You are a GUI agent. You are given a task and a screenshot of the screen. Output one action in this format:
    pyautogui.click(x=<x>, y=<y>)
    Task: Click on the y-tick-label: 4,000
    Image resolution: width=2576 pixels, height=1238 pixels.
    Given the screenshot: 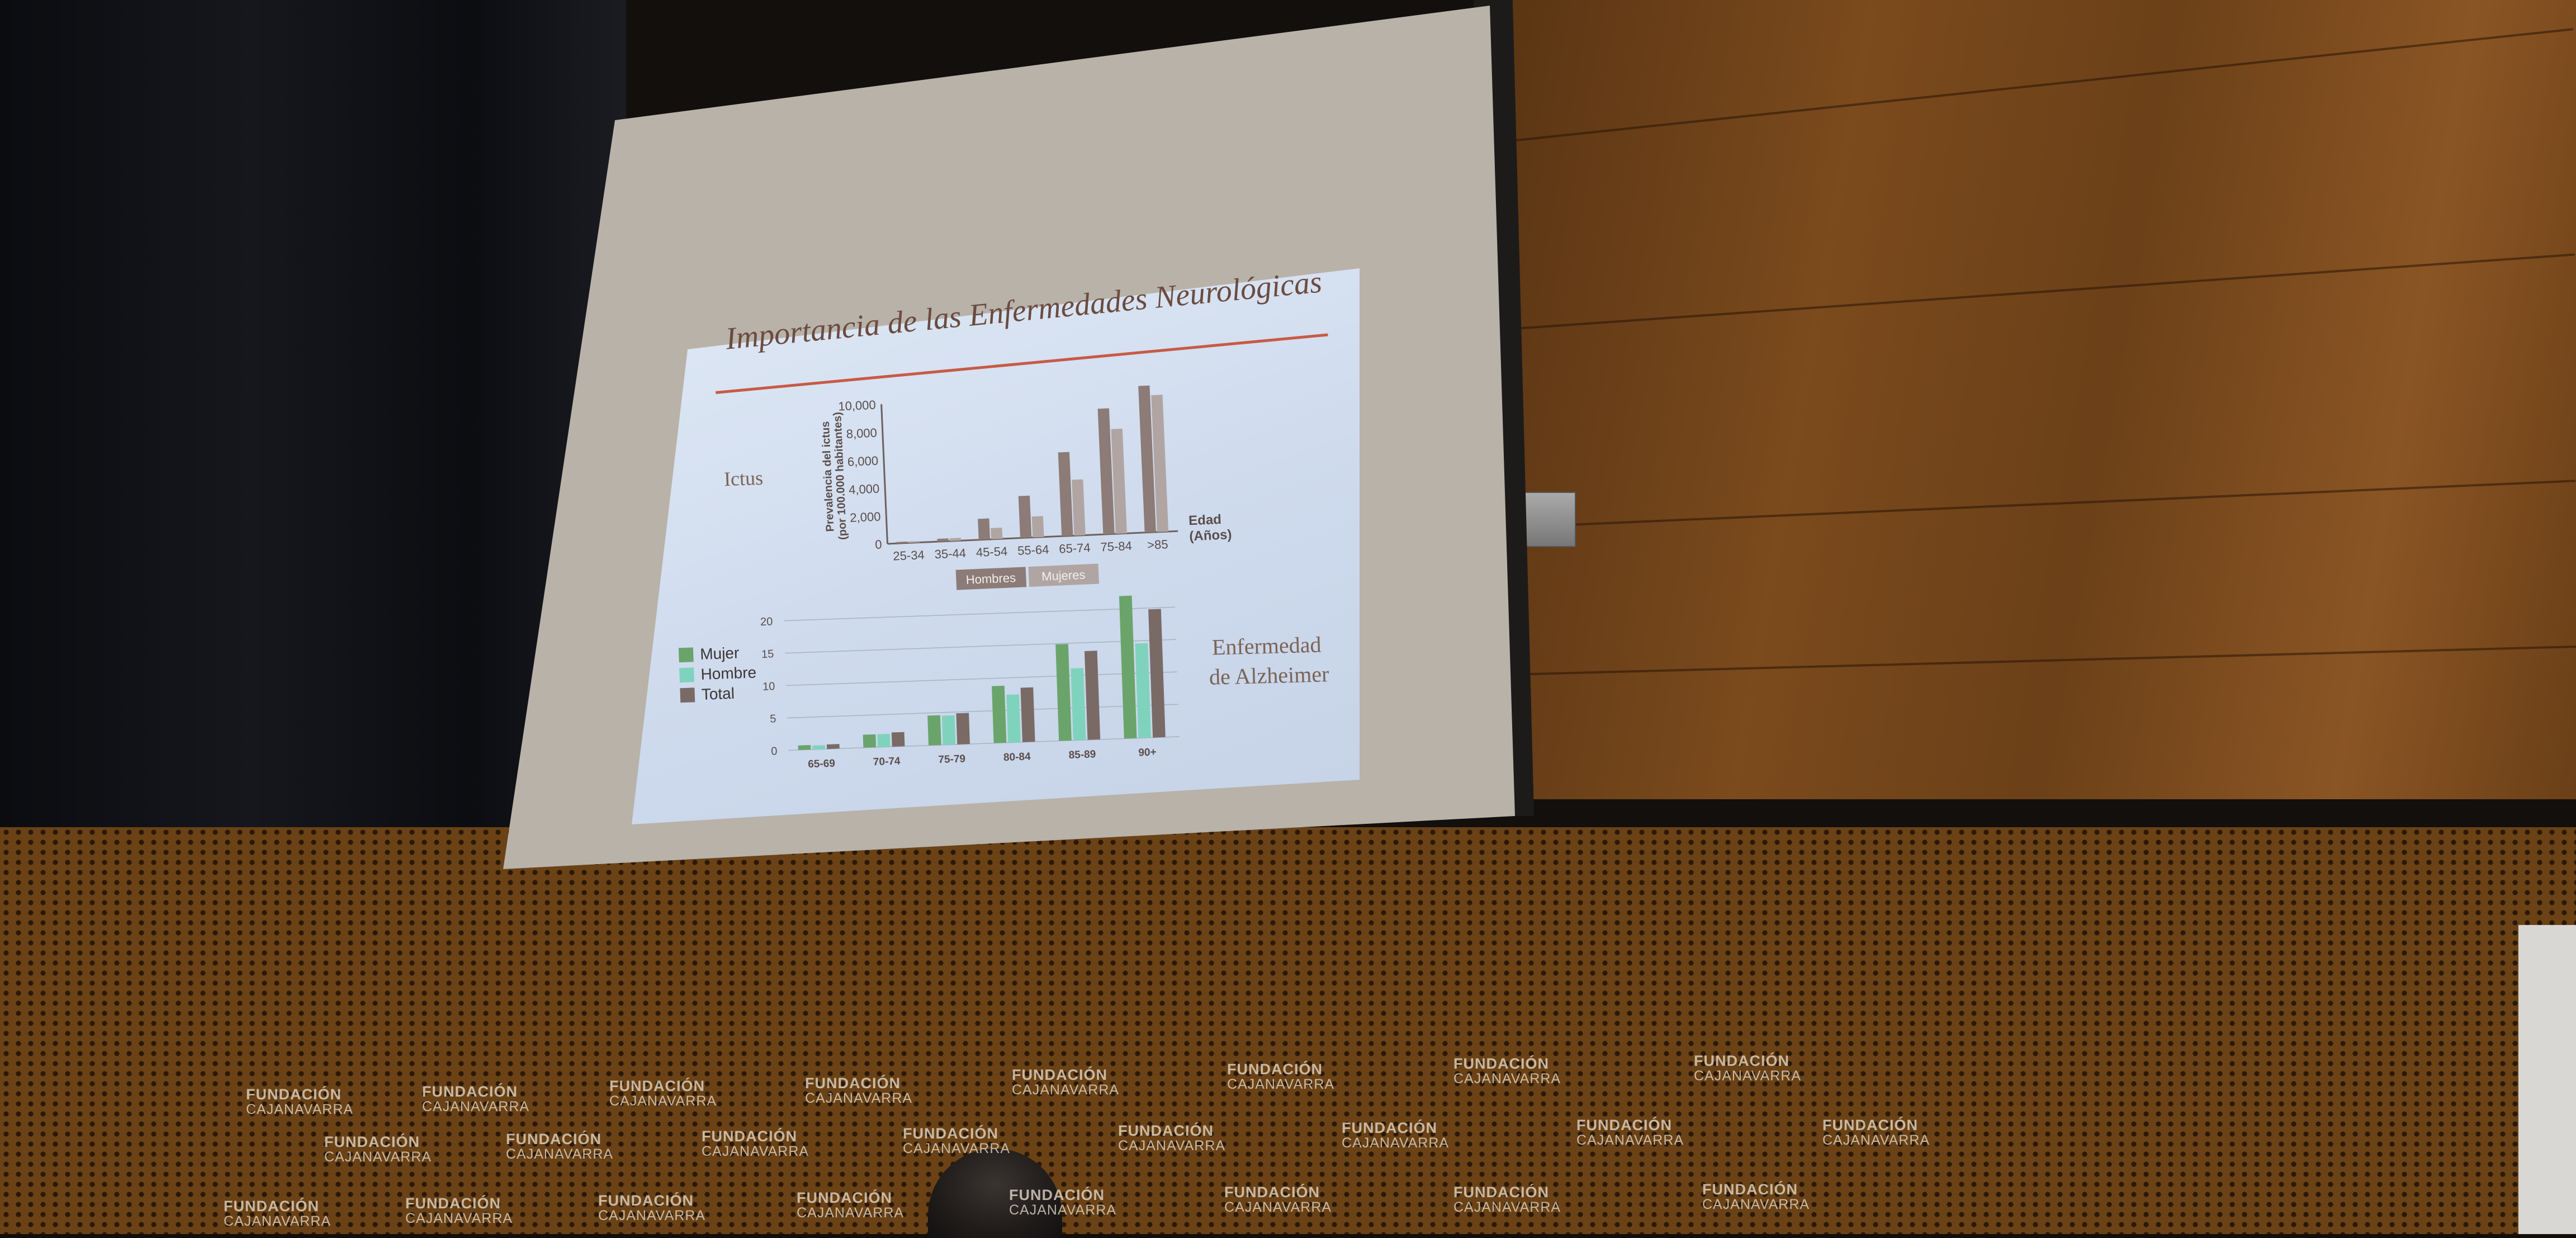 What is the action you would take?
    pyautogui.click(x=865, y=489)
    